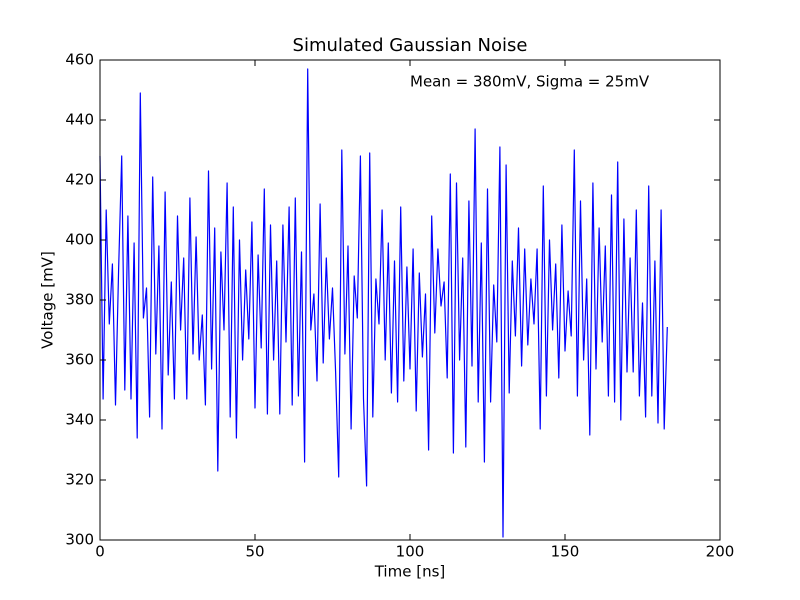  Describe the element at coordinates (79, 60) in the screenshot. I see `y-tick-label: 460` at that location.